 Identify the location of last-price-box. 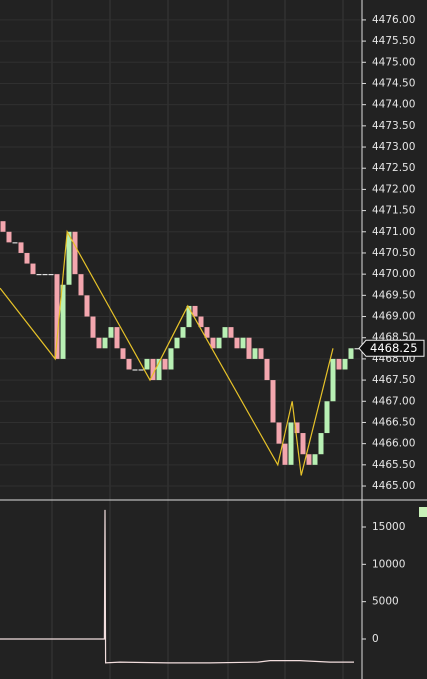
(391, 348).